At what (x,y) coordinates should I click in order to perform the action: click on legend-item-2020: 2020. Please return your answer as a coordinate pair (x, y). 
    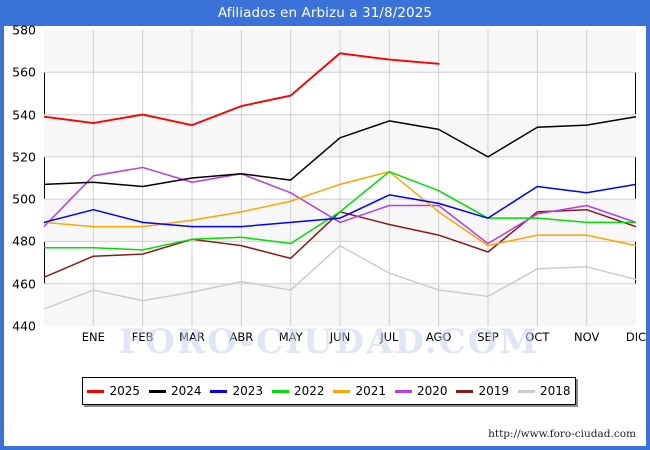
    Looking at the image, I should click on (421, 391).